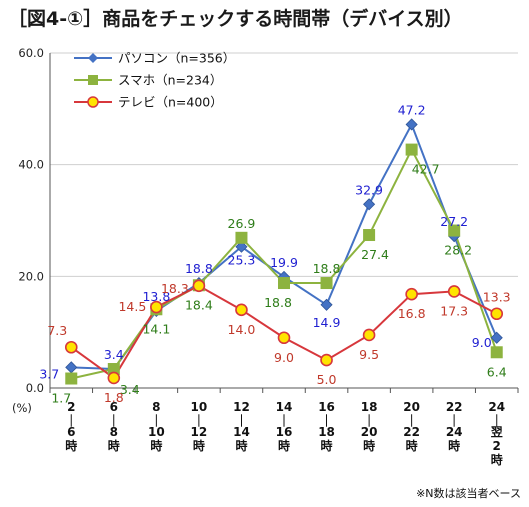 This screenshot has height=507, width=529. I want to click on data-label: 1.8, so click(114, 397).